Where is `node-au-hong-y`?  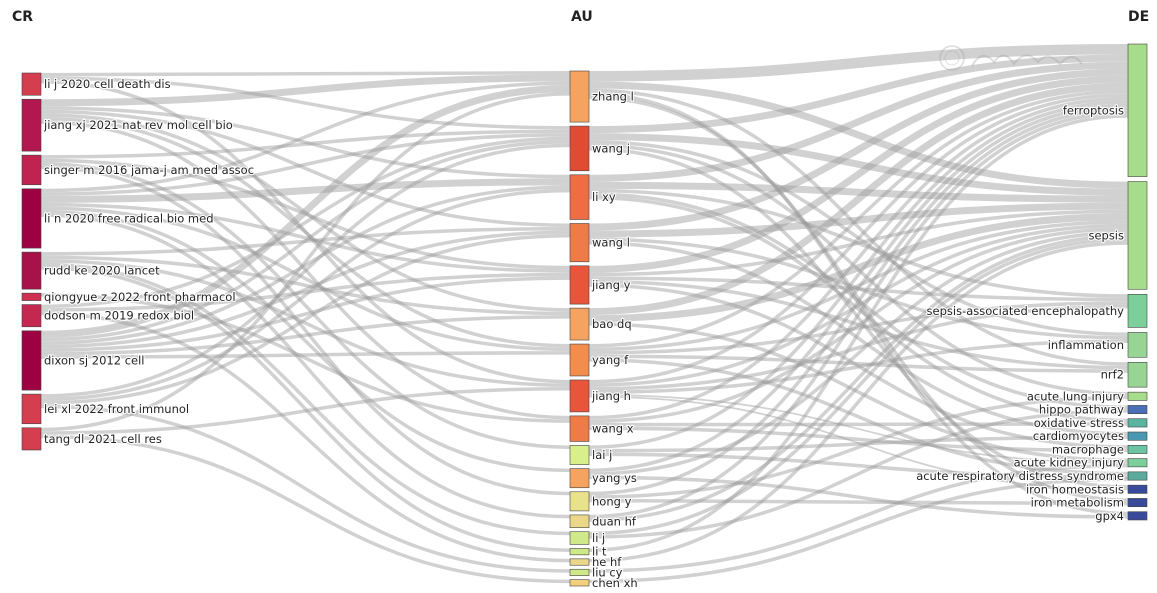
node-au-hong-y is located at coordinates (579, 501).